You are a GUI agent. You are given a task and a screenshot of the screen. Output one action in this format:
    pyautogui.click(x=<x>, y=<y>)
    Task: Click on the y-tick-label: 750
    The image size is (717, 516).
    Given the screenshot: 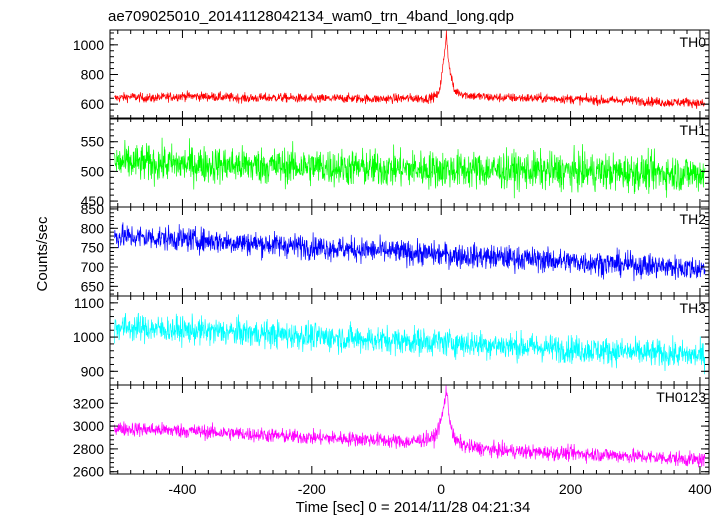 What is the action you would take?
    pyautogui.click(x=93, y=248)
    